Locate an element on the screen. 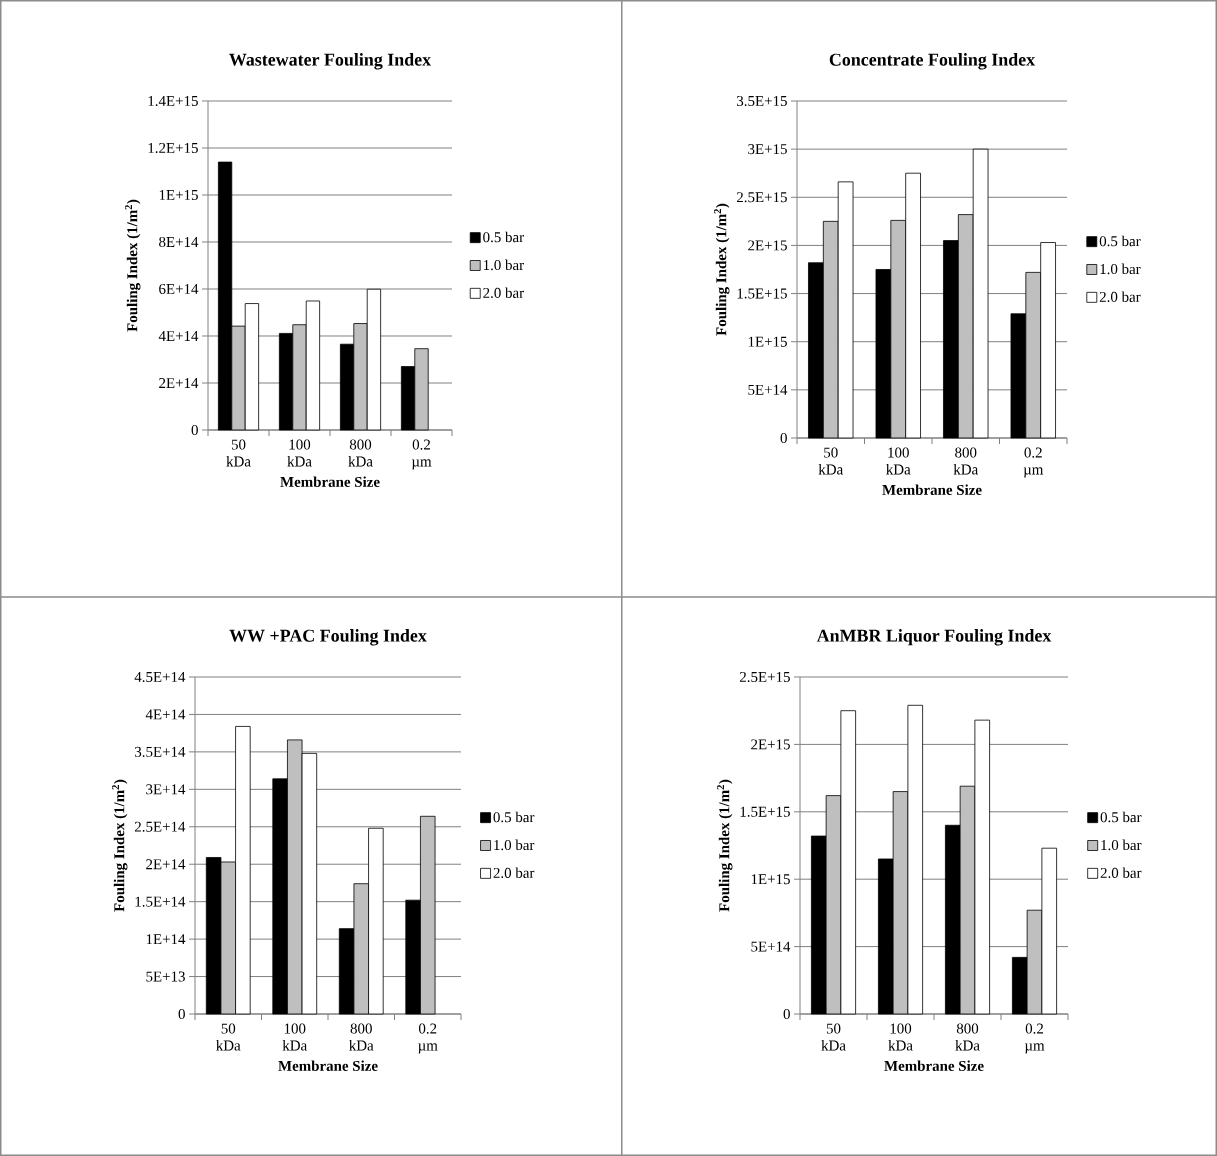  chart-title: Wastewater Fouling Index is located at coordinates (330, 61).